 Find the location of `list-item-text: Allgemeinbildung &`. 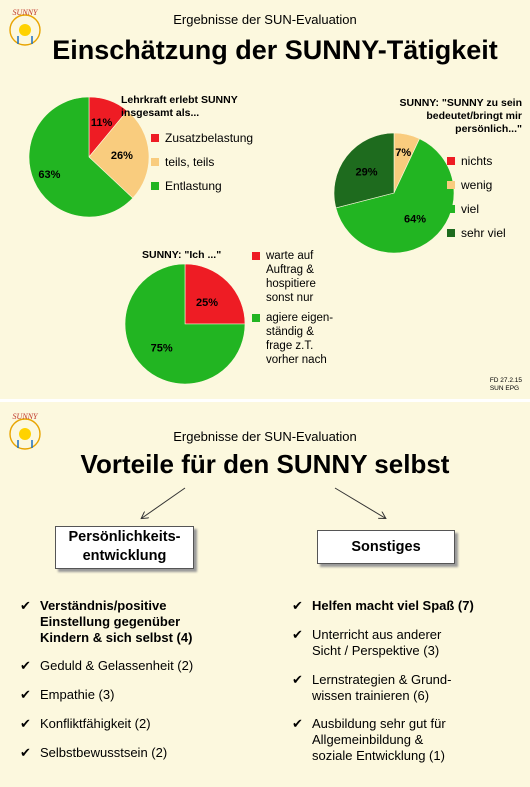

list-item-text: Allgemeinbildung & is located at coordinates (368, 739).